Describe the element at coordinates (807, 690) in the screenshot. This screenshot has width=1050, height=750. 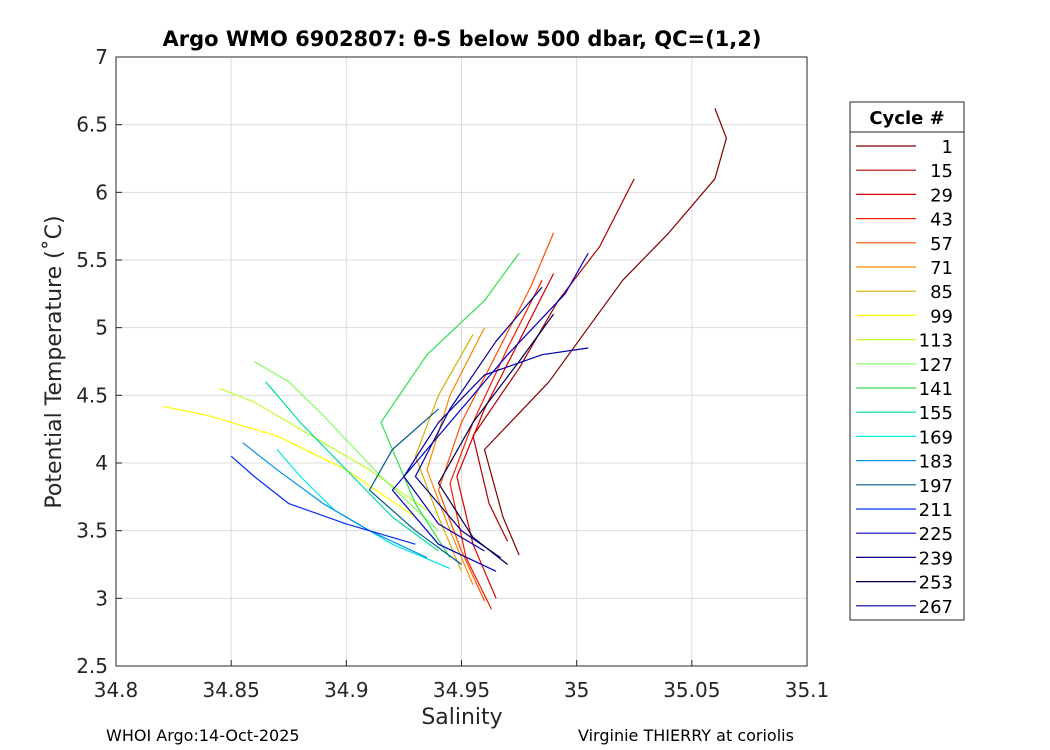
I see `x-tick-label: 35.1` at that location.